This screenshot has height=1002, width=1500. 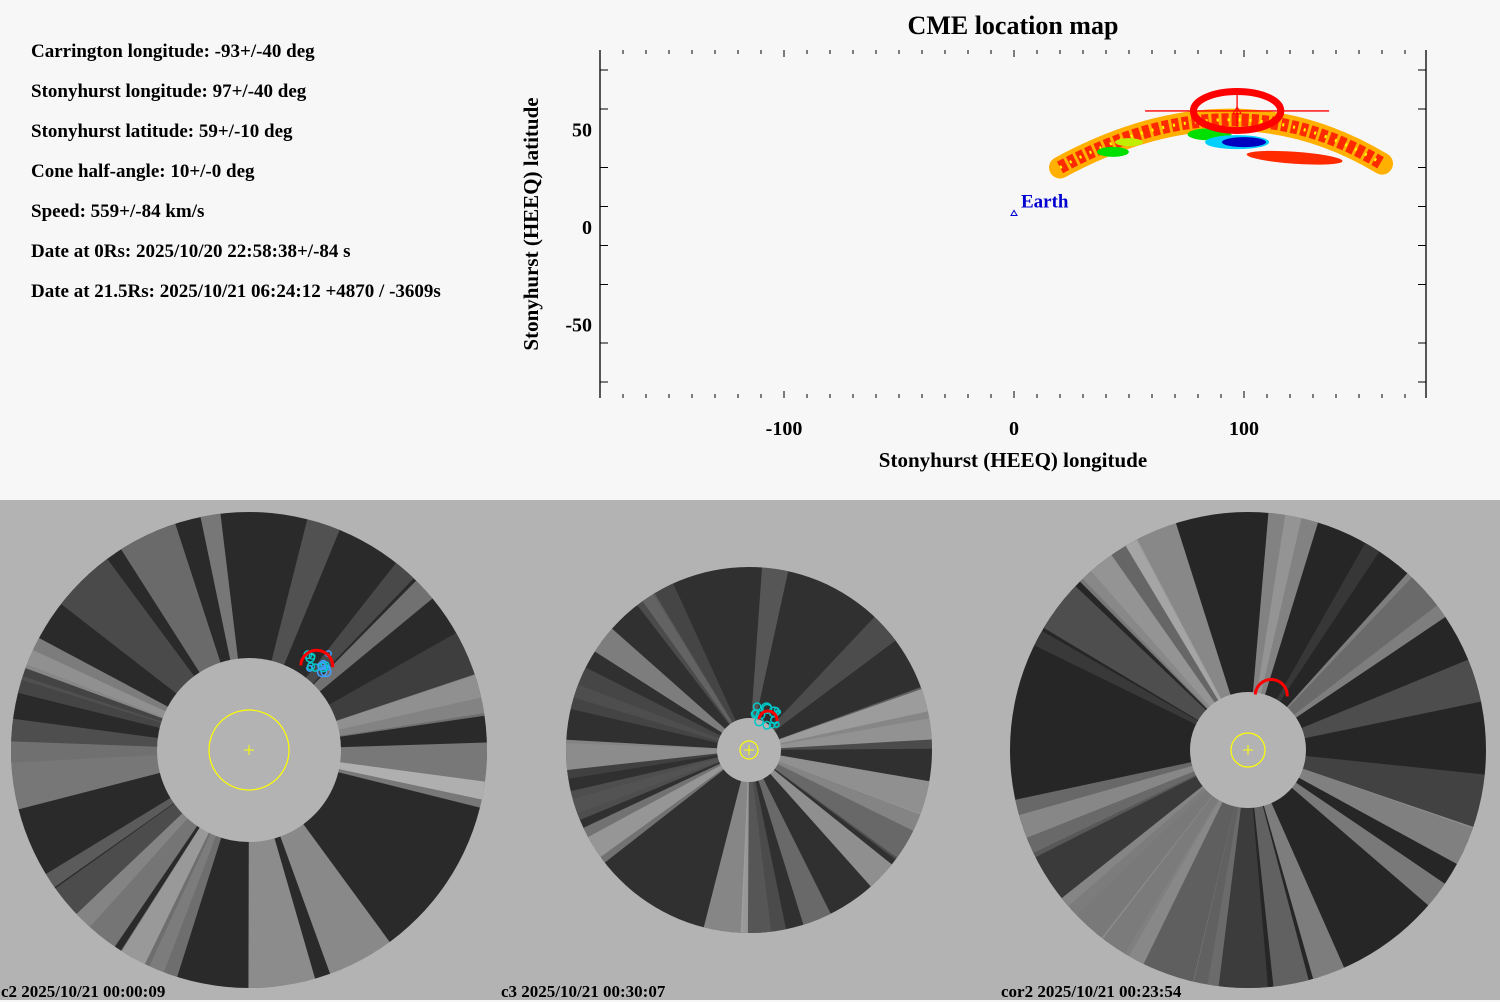 I want to click on c3-caption: c3 2025/10/21 00:30:07, so click(x=583, y=991).